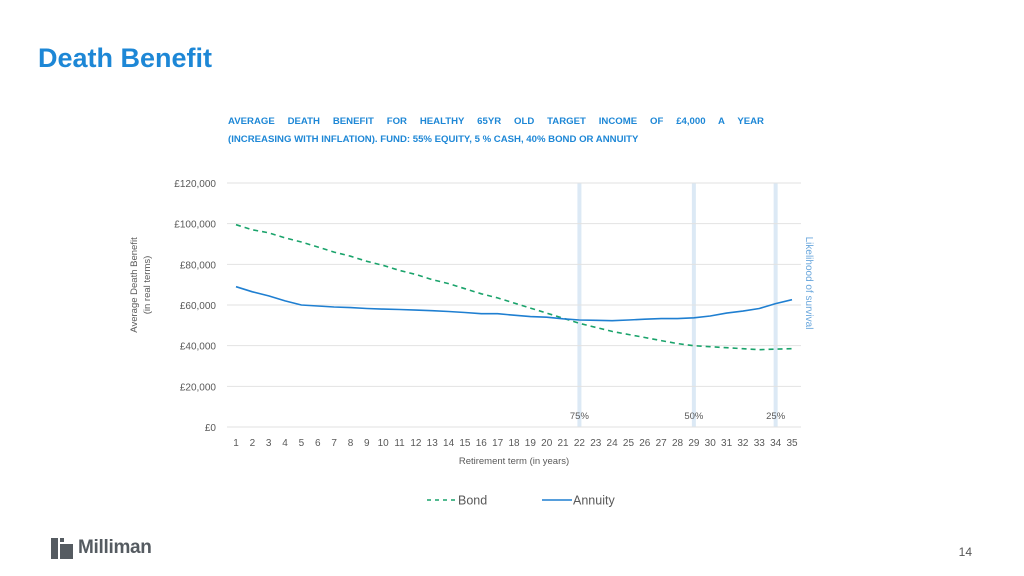  I want to click on x-tick-label-21: 22, so click(580, 443).